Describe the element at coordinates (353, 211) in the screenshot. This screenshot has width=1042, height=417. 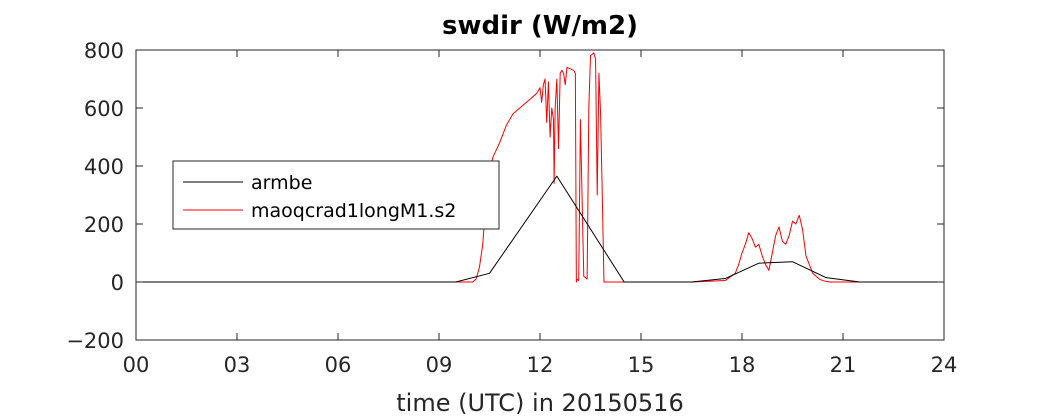
I see `legend-label-maoqcrad1longM1: maoqcrad1longM1.s2` at that location.